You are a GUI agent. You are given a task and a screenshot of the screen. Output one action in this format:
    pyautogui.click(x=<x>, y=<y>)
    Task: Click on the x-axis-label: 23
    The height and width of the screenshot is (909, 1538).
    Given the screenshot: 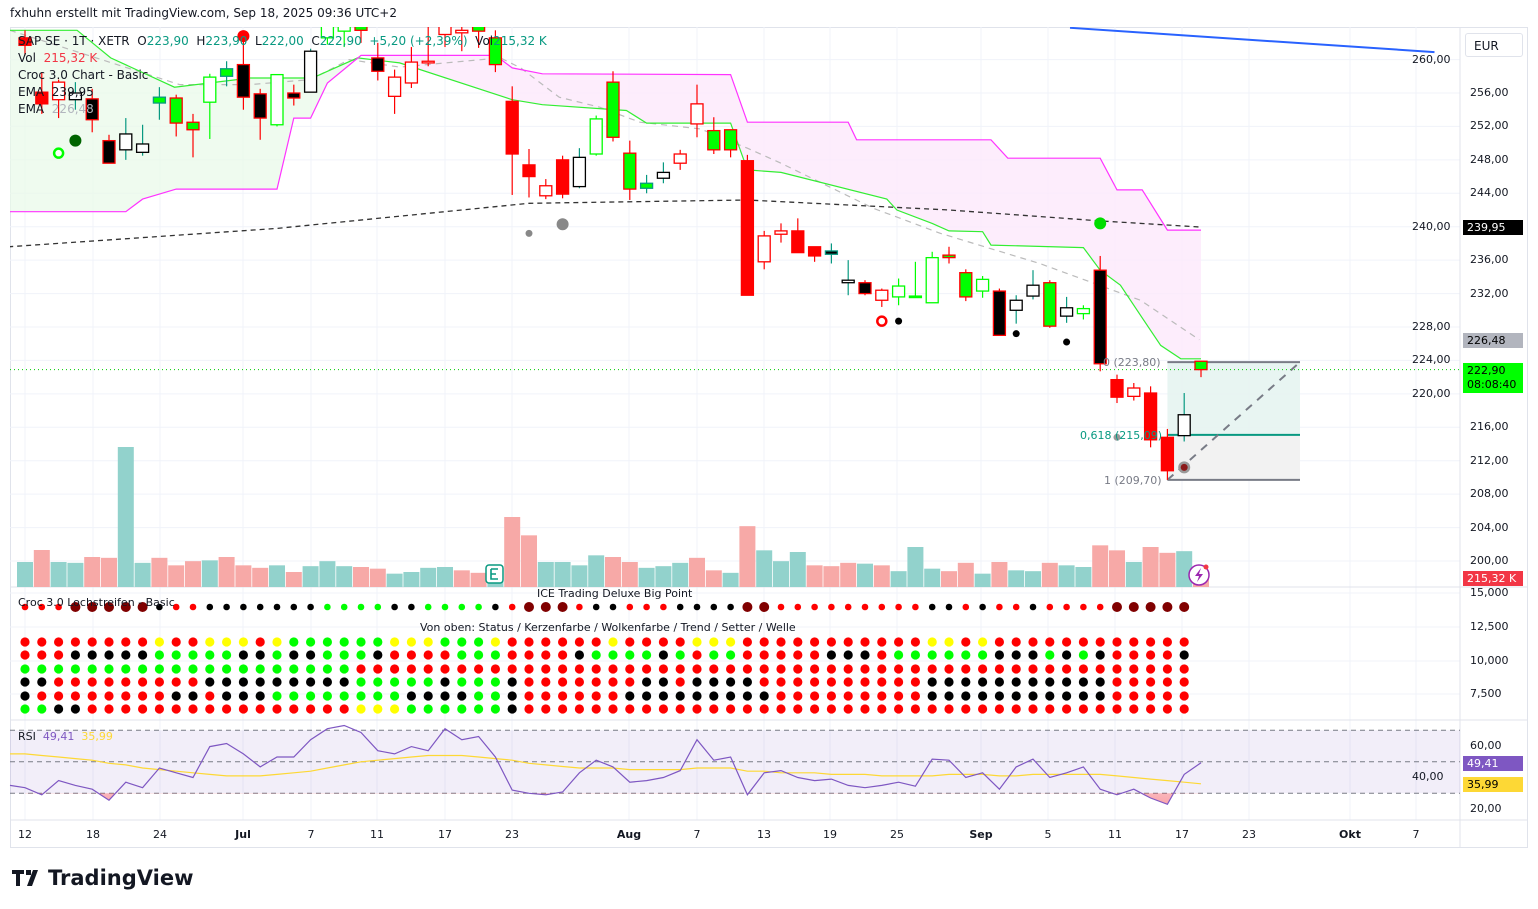 What is the action you would take?
    pyautogui.click(x=1249, y=834)
    